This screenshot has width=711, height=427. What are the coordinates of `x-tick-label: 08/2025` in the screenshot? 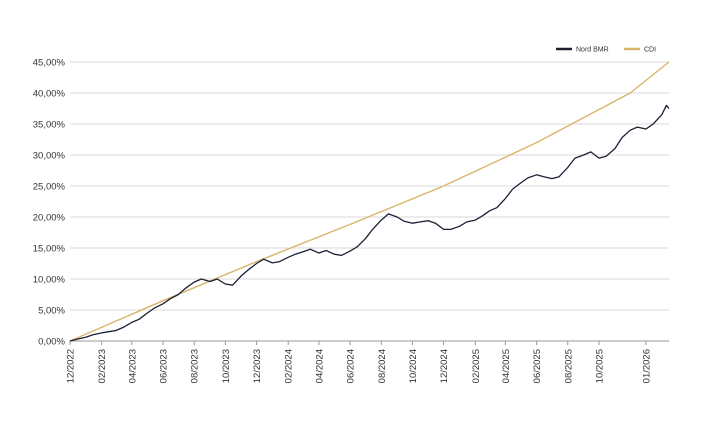 It's located at (568, 366).